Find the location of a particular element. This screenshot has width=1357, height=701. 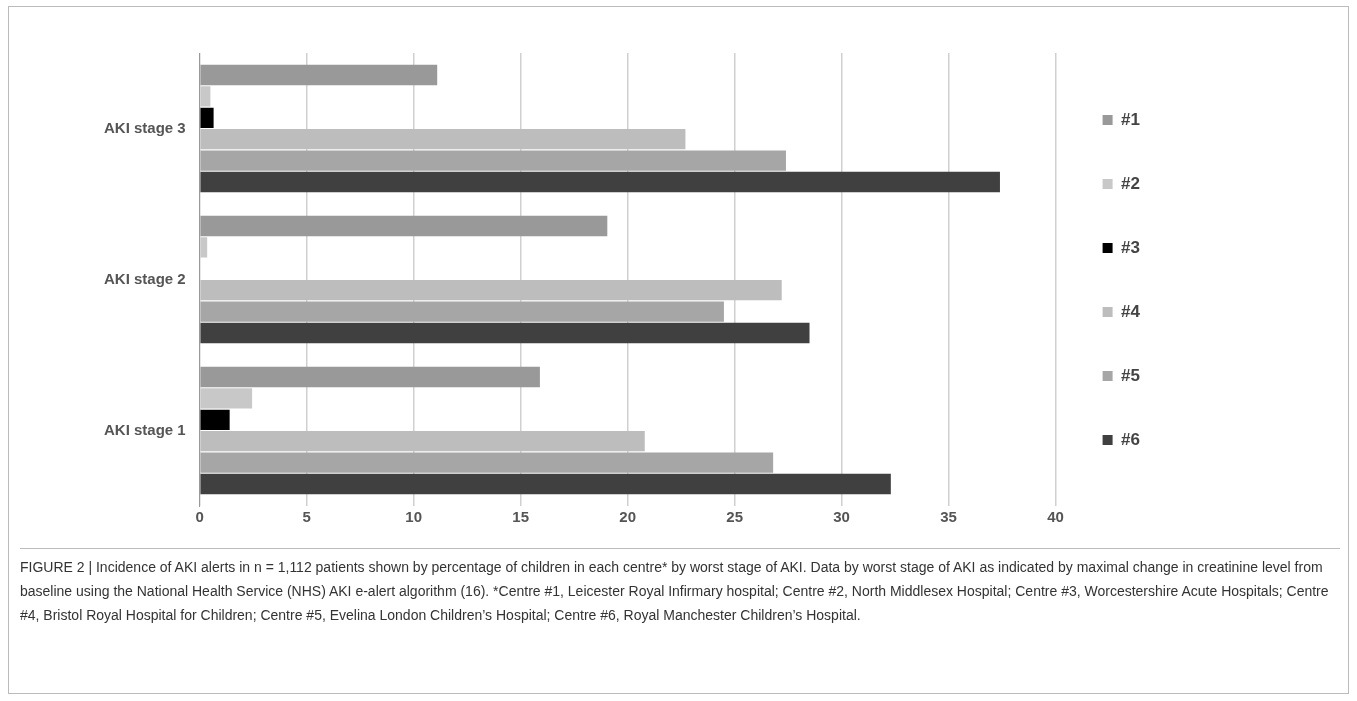

x-tick-label: 0 is located at coordinates (199, 517).